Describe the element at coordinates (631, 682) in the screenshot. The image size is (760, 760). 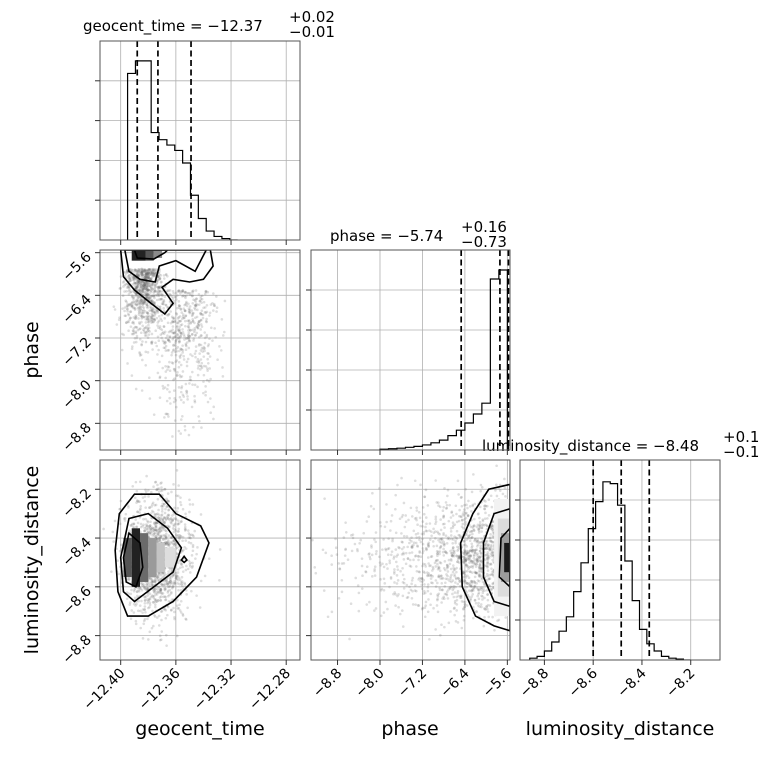
I see `xticklabel-hist-luminosity-distance-2: −8.4` at that location.